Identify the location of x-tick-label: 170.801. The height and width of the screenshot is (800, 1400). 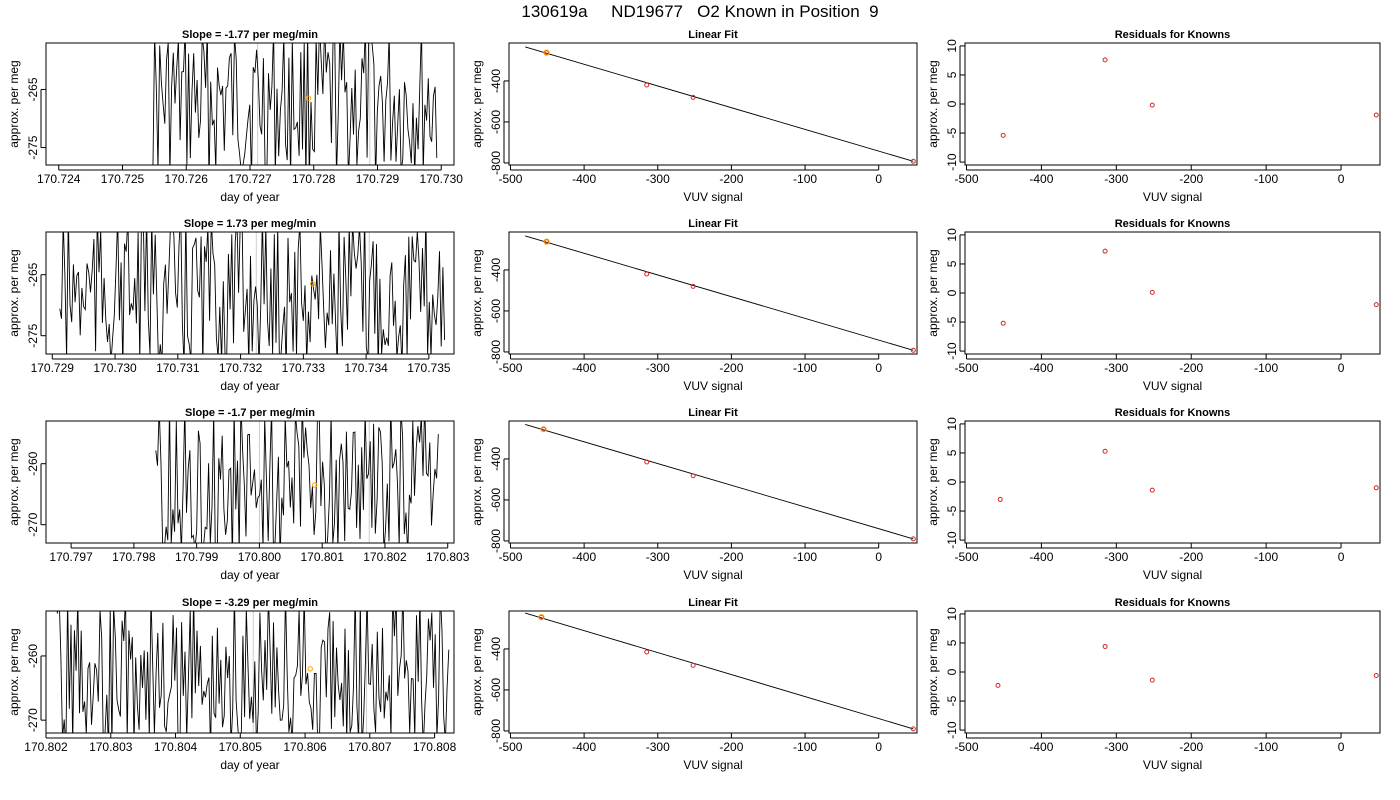
(322, 557).